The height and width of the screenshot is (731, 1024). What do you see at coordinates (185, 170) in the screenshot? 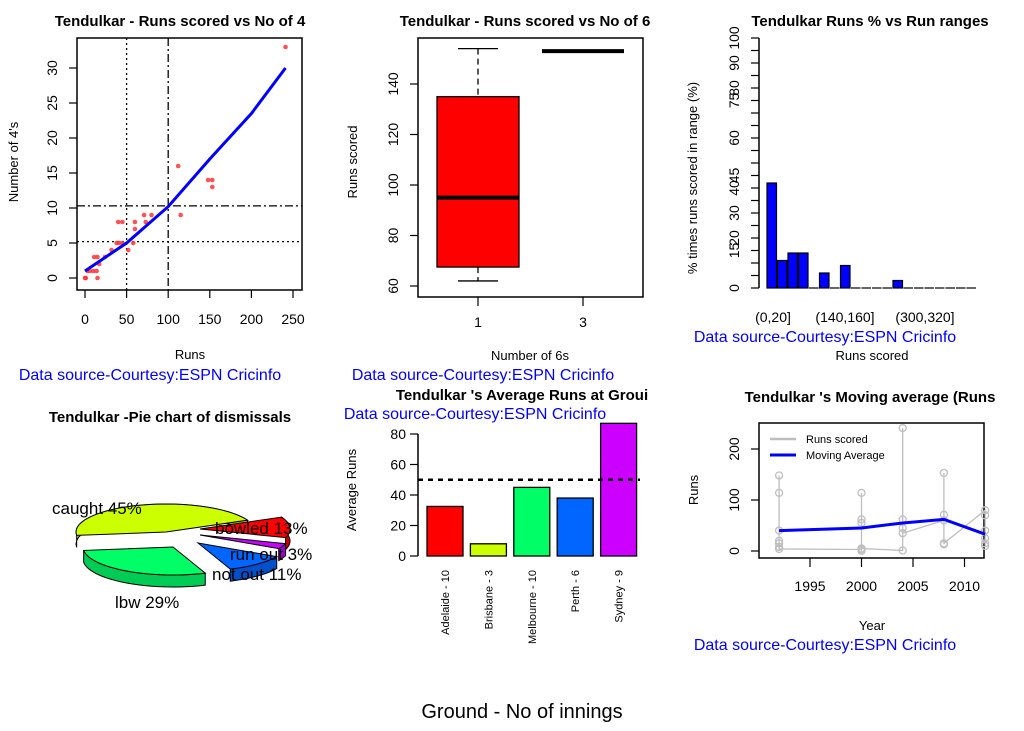
I see `scatter-fit-line` at bounding box center [185, 170].